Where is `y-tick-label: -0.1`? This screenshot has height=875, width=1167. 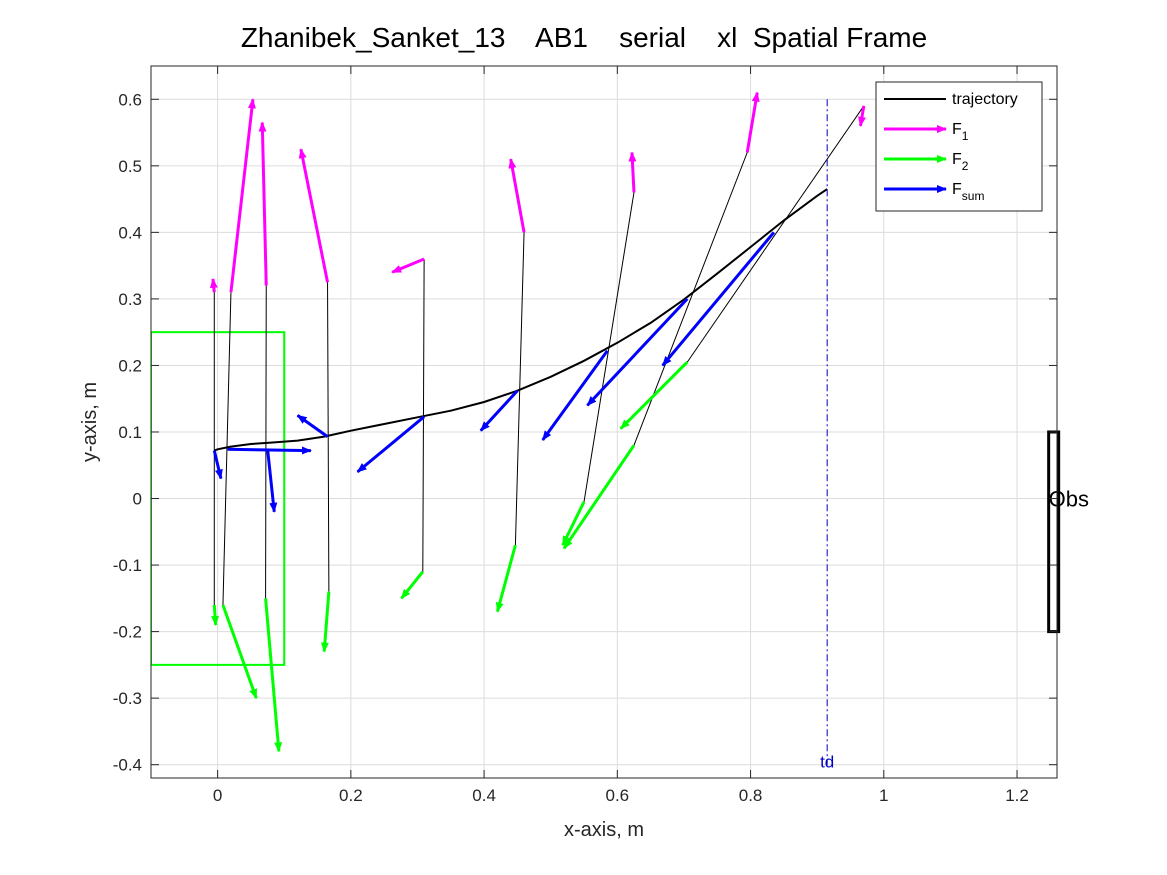 y-tick-label: -0.1 is located at coordinates (127, 565).